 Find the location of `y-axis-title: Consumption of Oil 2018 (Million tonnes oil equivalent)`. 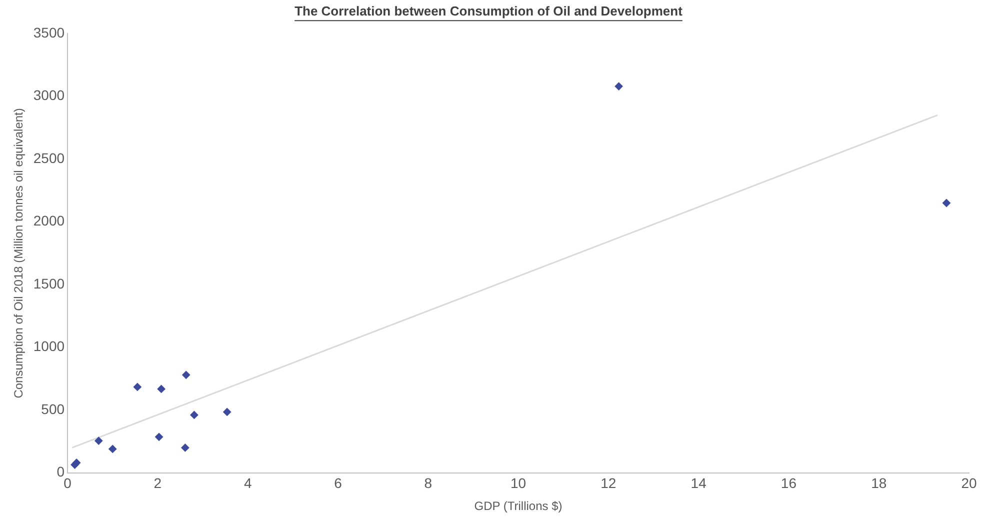

y-axis-title: Consumption of Oil 2018 (Million tonnes oil equivalent) is located at coordinates (19, 253).